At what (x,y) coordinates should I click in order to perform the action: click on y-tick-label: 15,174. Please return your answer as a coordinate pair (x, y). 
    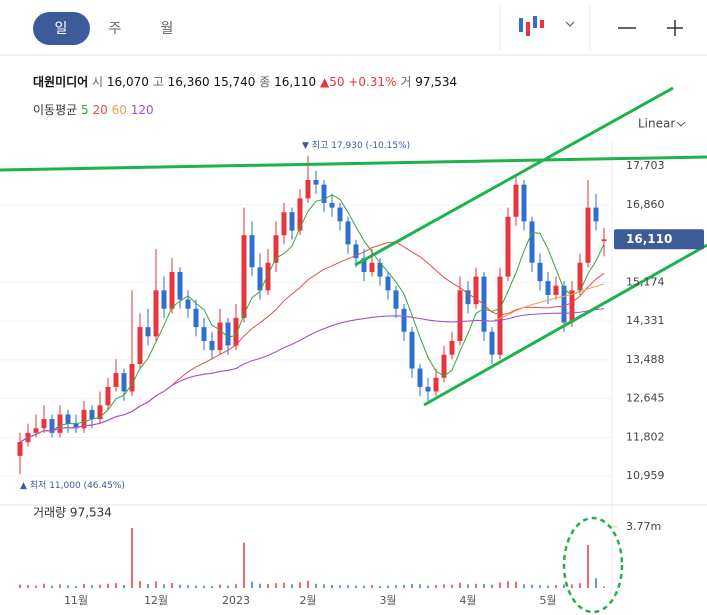
    Looking at the image, I should click on (645, 281).